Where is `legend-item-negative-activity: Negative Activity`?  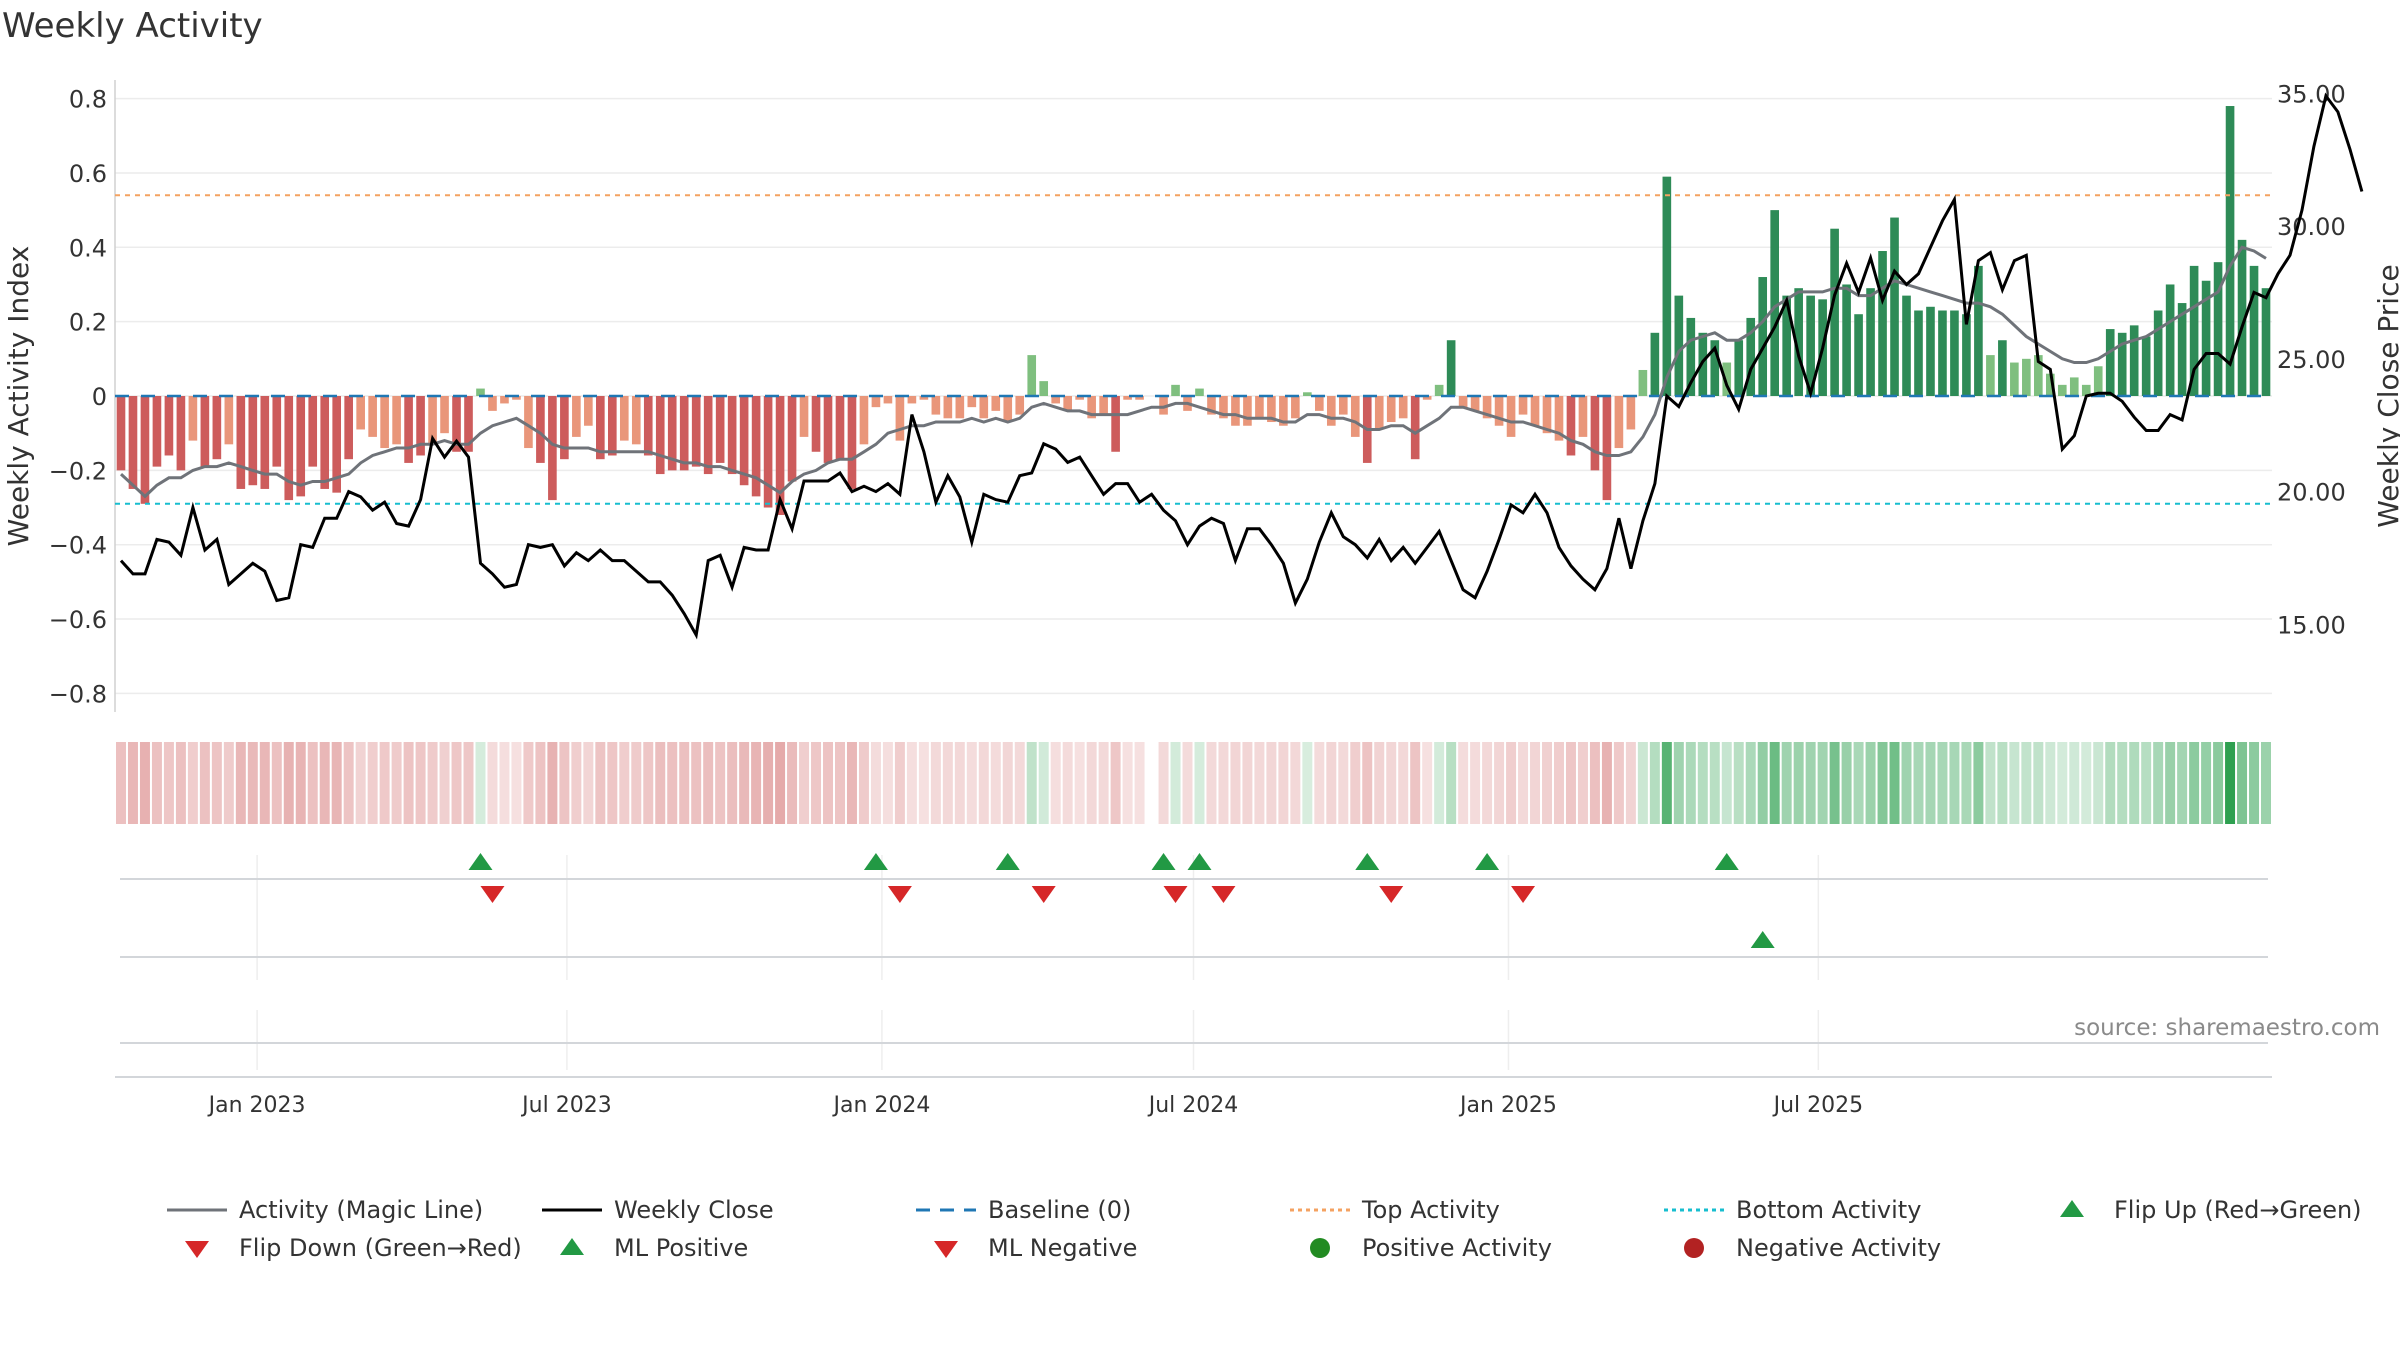
legend-item-negative-activity: Negative Activity is located at coordinates (1801, 1248).